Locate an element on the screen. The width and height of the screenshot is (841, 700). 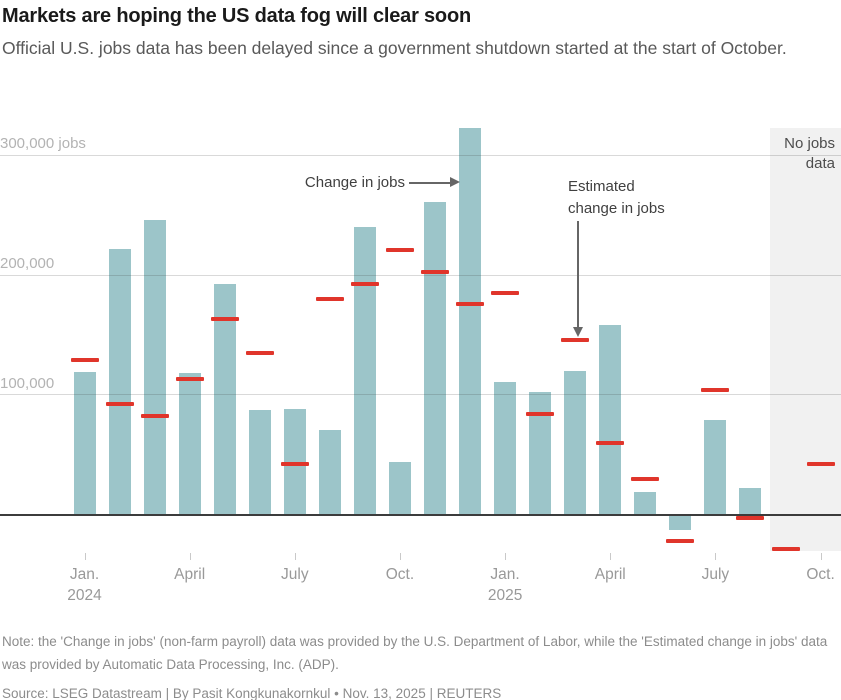
no-data-label-line1: No jobs is located at coordinates (809, 143).